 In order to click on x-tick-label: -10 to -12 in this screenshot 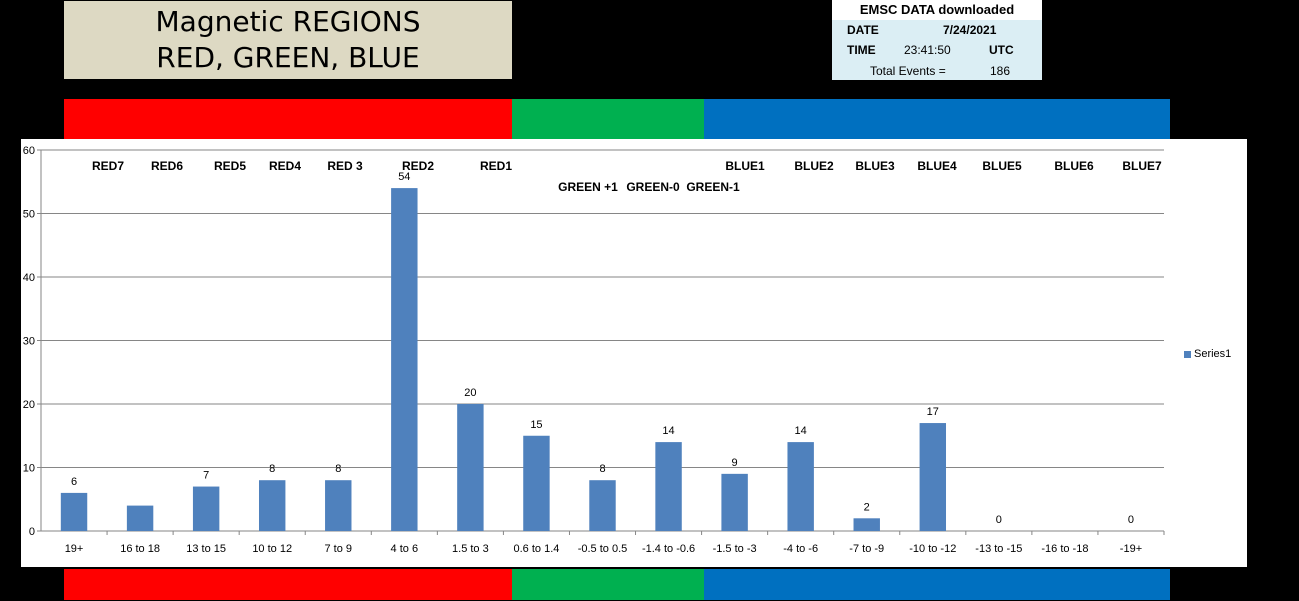, I will do `click(932, 549)`.